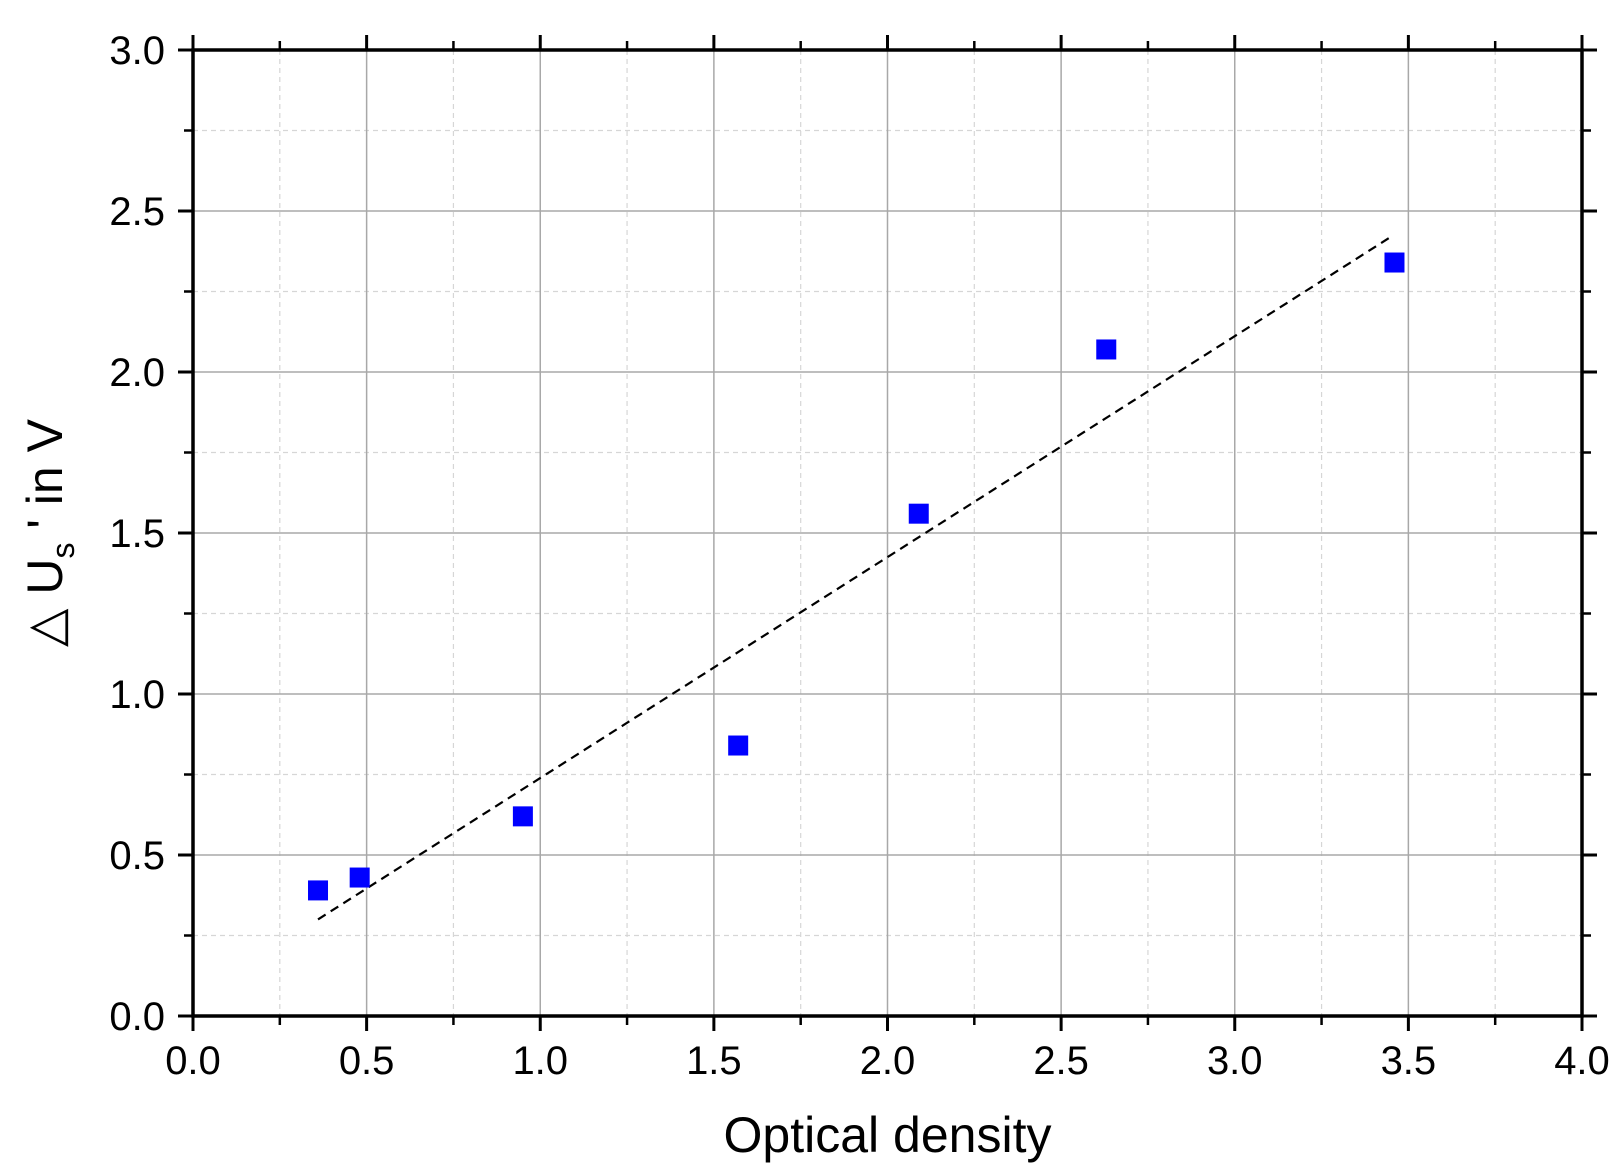 This screenshot has height=1175, width=1622. What do you see at coordinates (137, 1017) in the screenshot?
I see `y-tick-label: 0.0` at bounding box center [137, 1017].